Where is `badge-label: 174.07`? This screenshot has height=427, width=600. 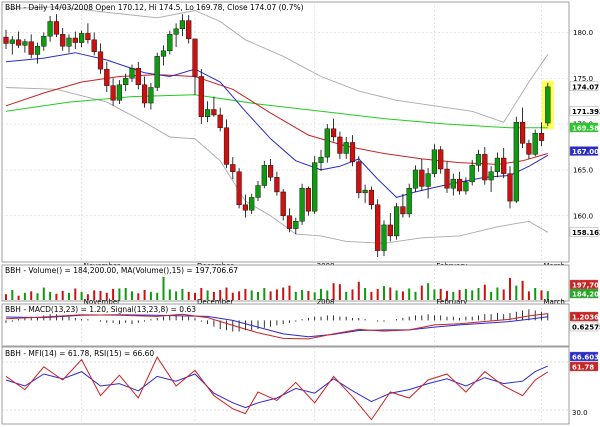 badge-label: 174.07 is located at coordinates (585, 87).